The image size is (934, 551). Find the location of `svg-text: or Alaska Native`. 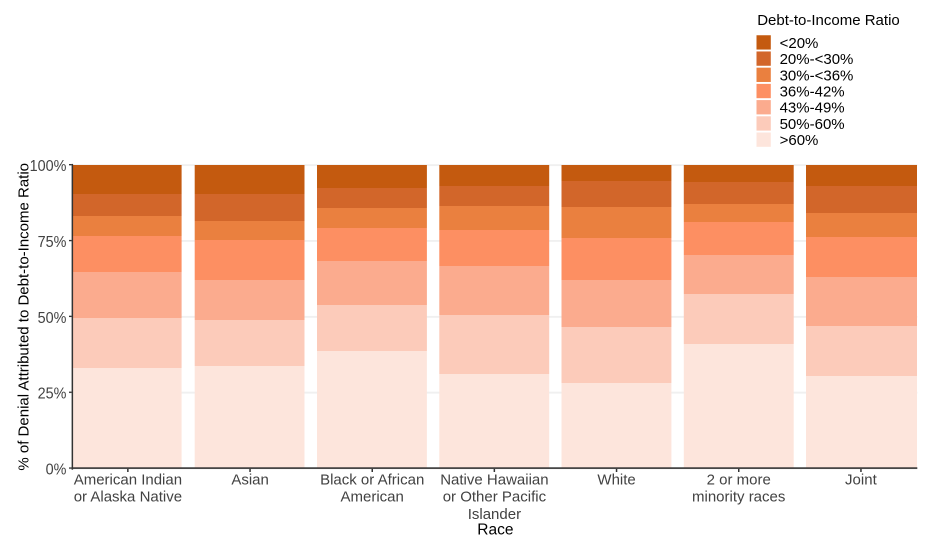

svg-text: or Alaska Native is located at coordinates (128, 497).